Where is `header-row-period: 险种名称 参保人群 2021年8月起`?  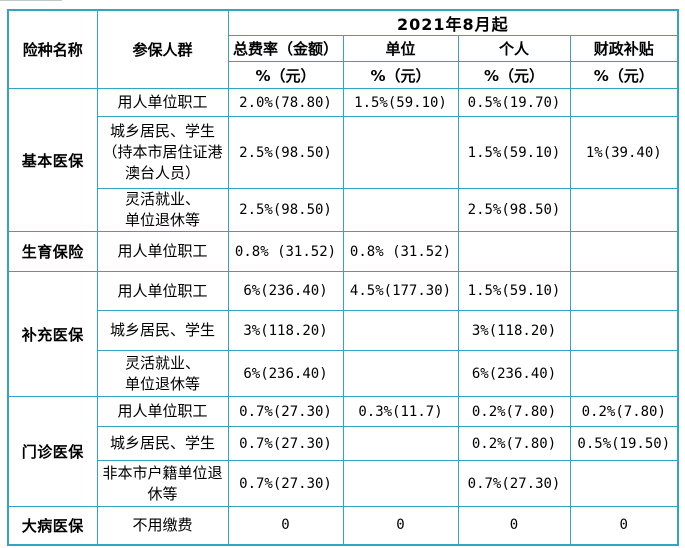 header-row-period: 险种名称 参保人群 2021年8月起 is located at coordinates (343, 49).